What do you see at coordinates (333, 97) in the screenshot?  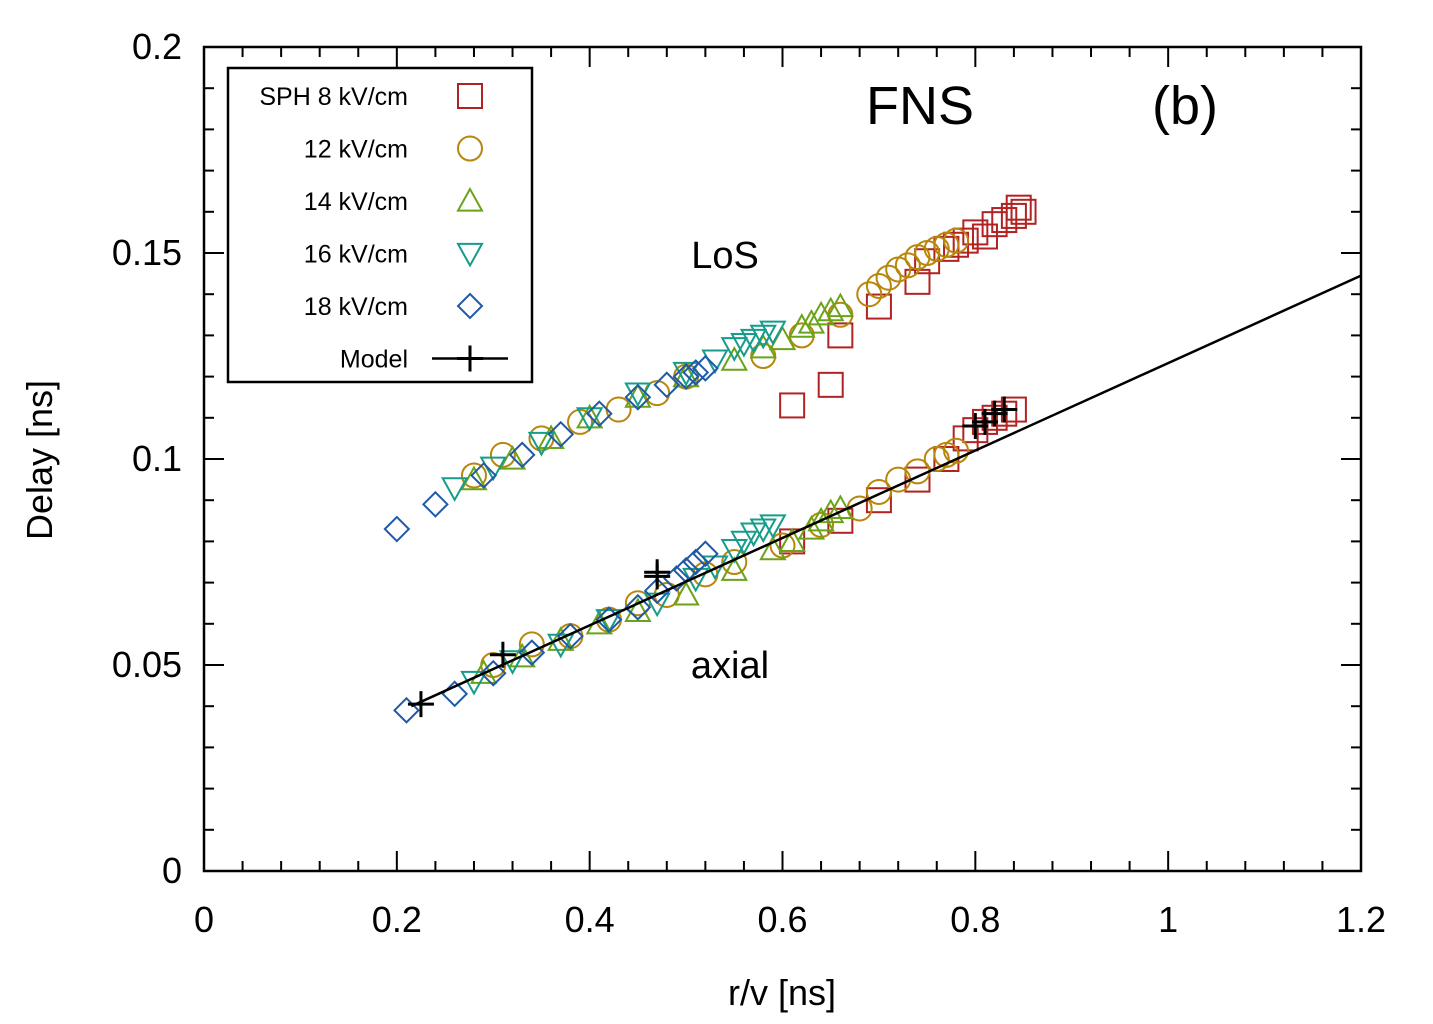 I see `legend-entry-label: SPH 8 kV/cm` at bounding box center [333, 97].